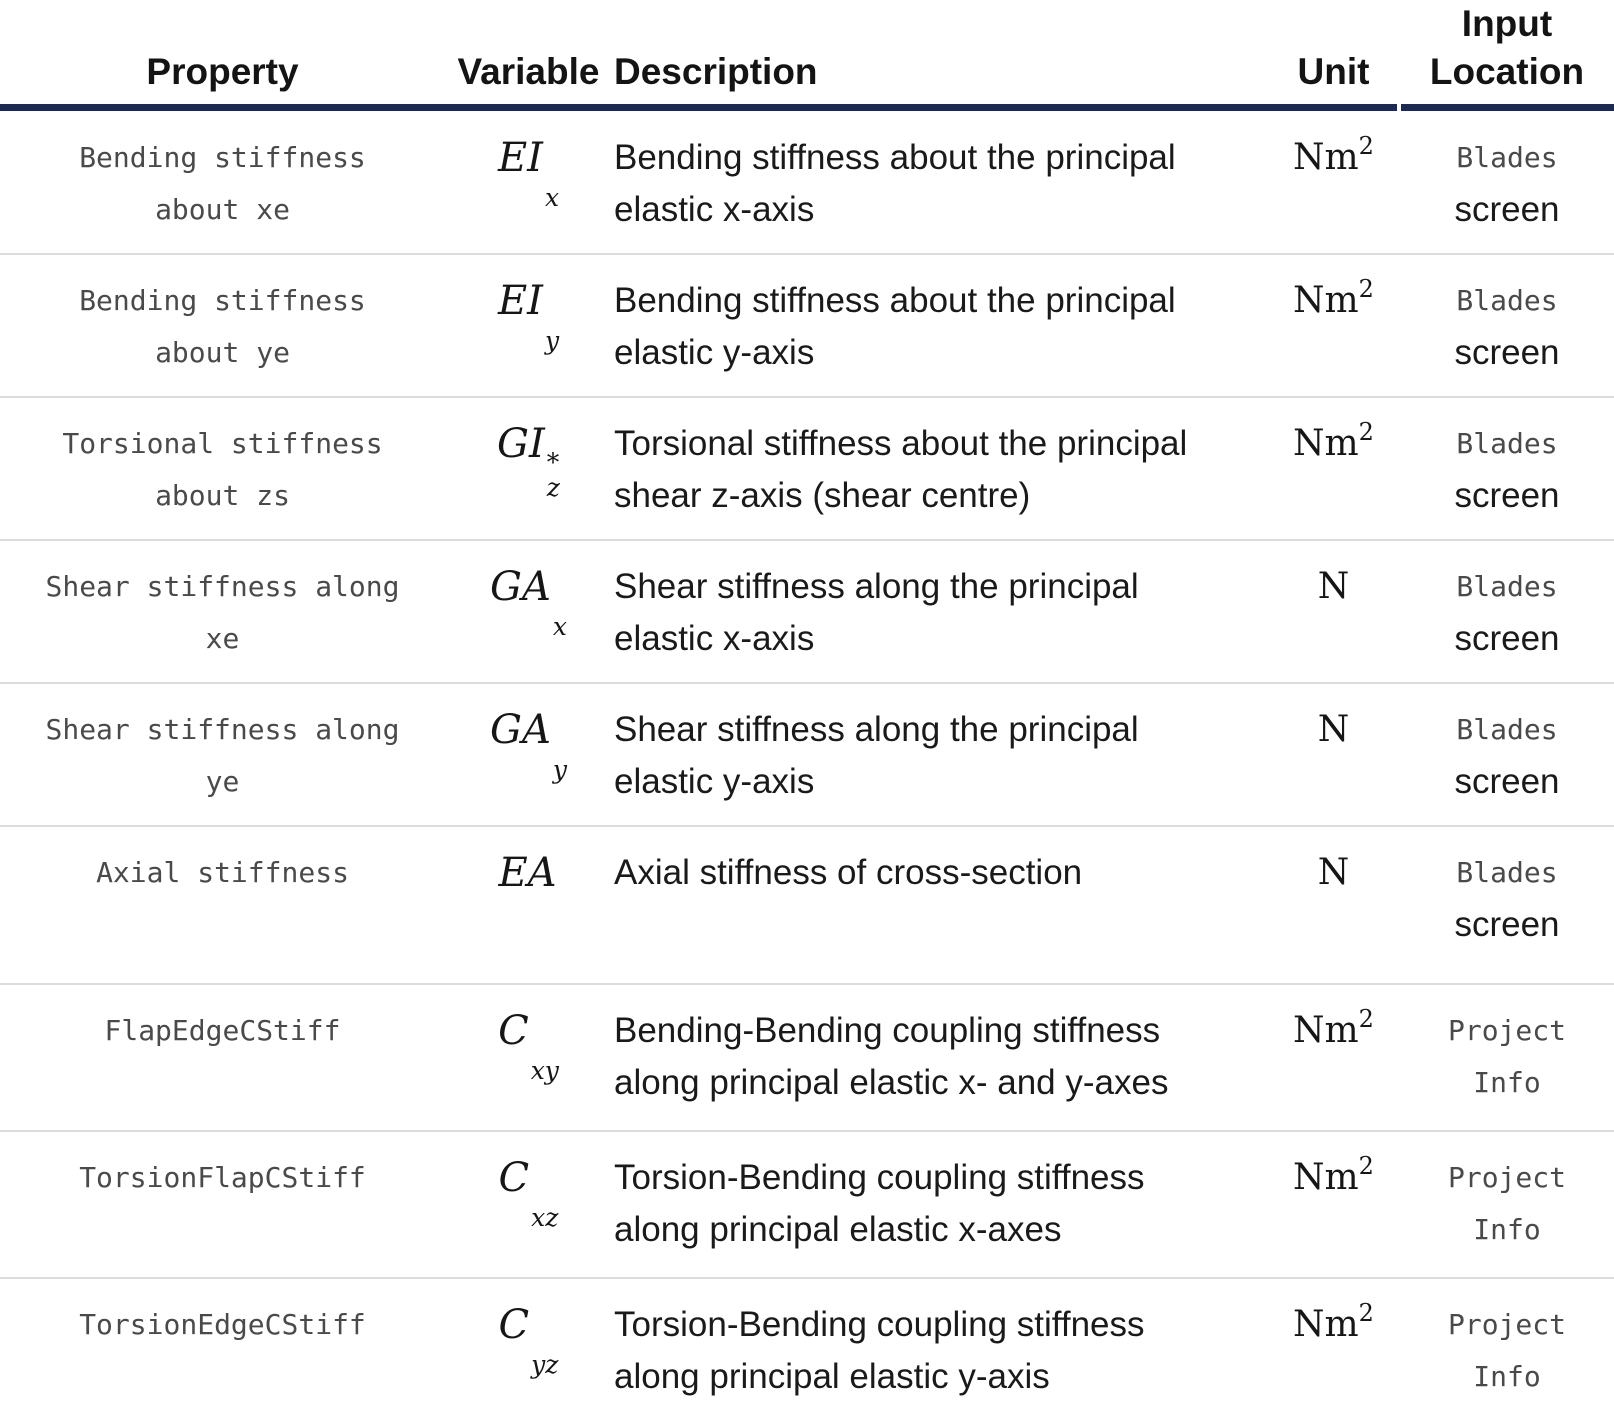  I want to click on col-header-variable: Variable, so click(528, 71).